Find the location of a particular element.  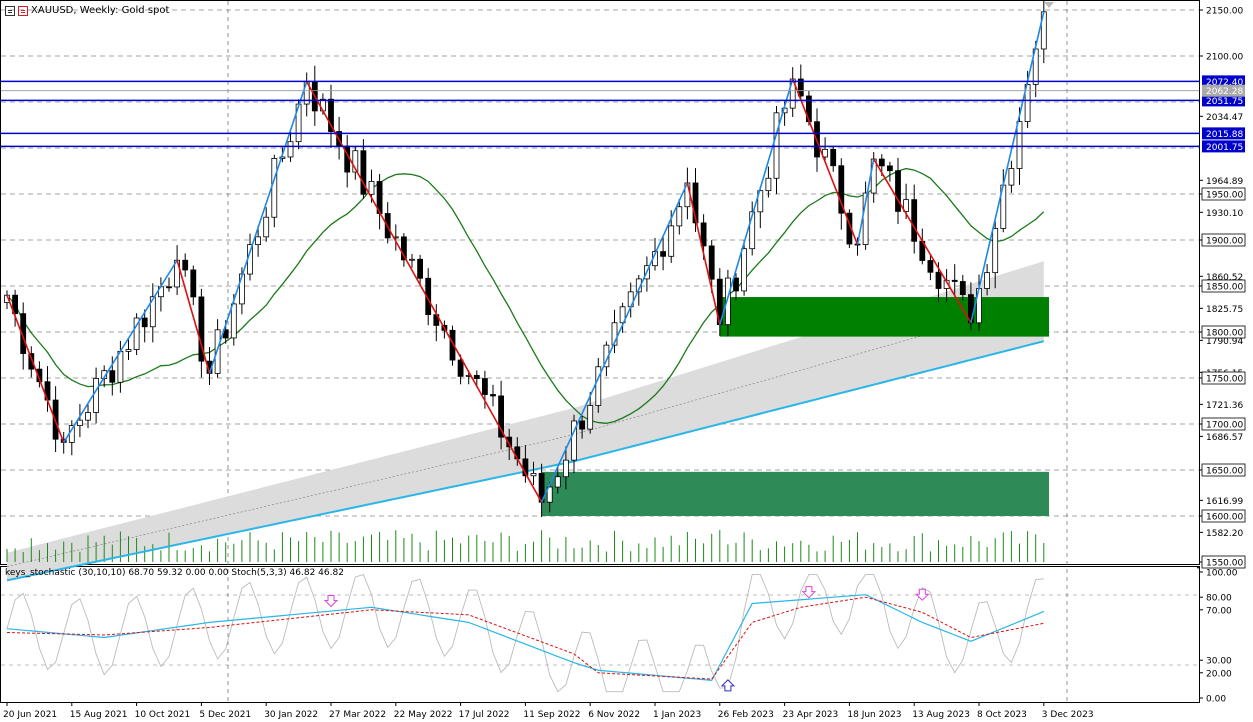

time-label: 17 Jul 2022 is located at coordinates (484, 715).